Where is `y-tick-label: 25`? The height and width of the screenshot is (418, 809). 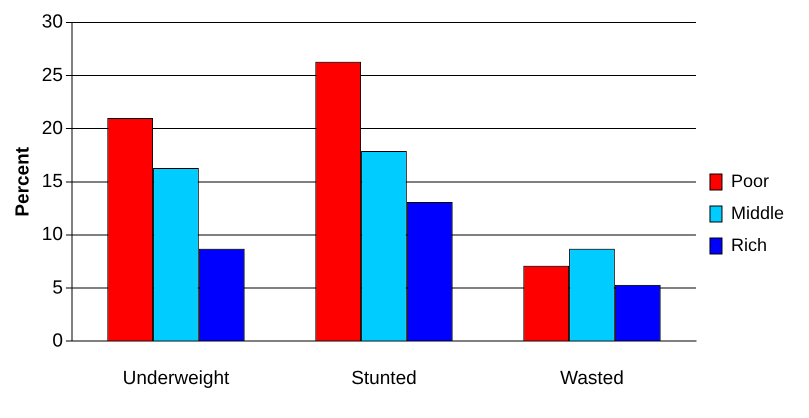
y-tick-label: 25 is located at coordinates (52, 75).